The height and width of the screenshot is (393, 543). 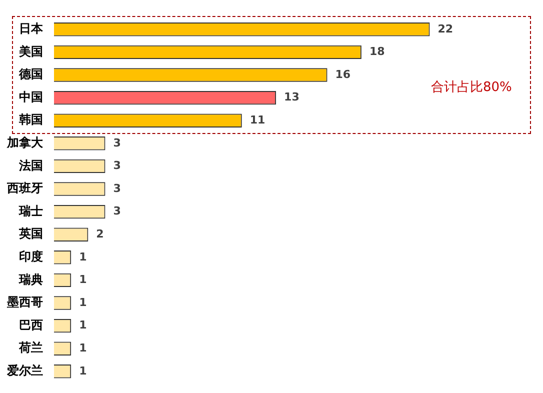 I want to click on y-tick-label: 英国, so click(x=30, y=233).